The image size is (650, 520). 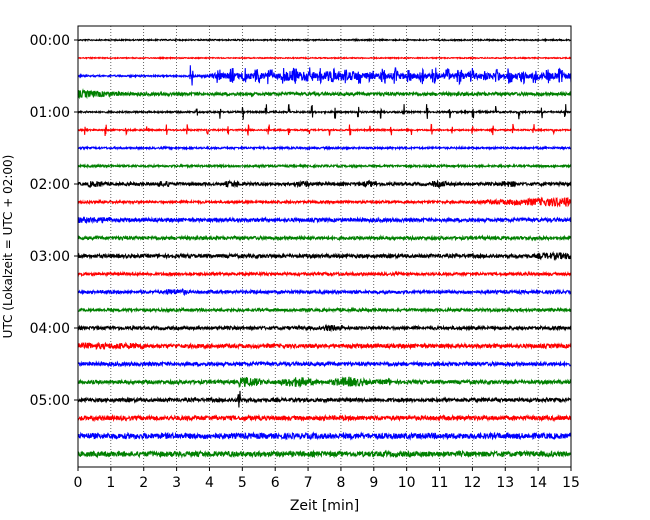 I want to click on x-tick-label: 0, so click(x=78, y=483).